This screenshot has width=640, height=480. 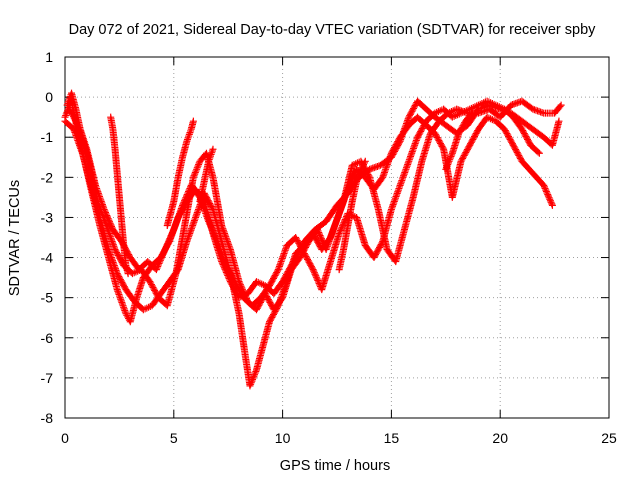 I want to click on x-tick-label: 25, so click(x=609, y=438).